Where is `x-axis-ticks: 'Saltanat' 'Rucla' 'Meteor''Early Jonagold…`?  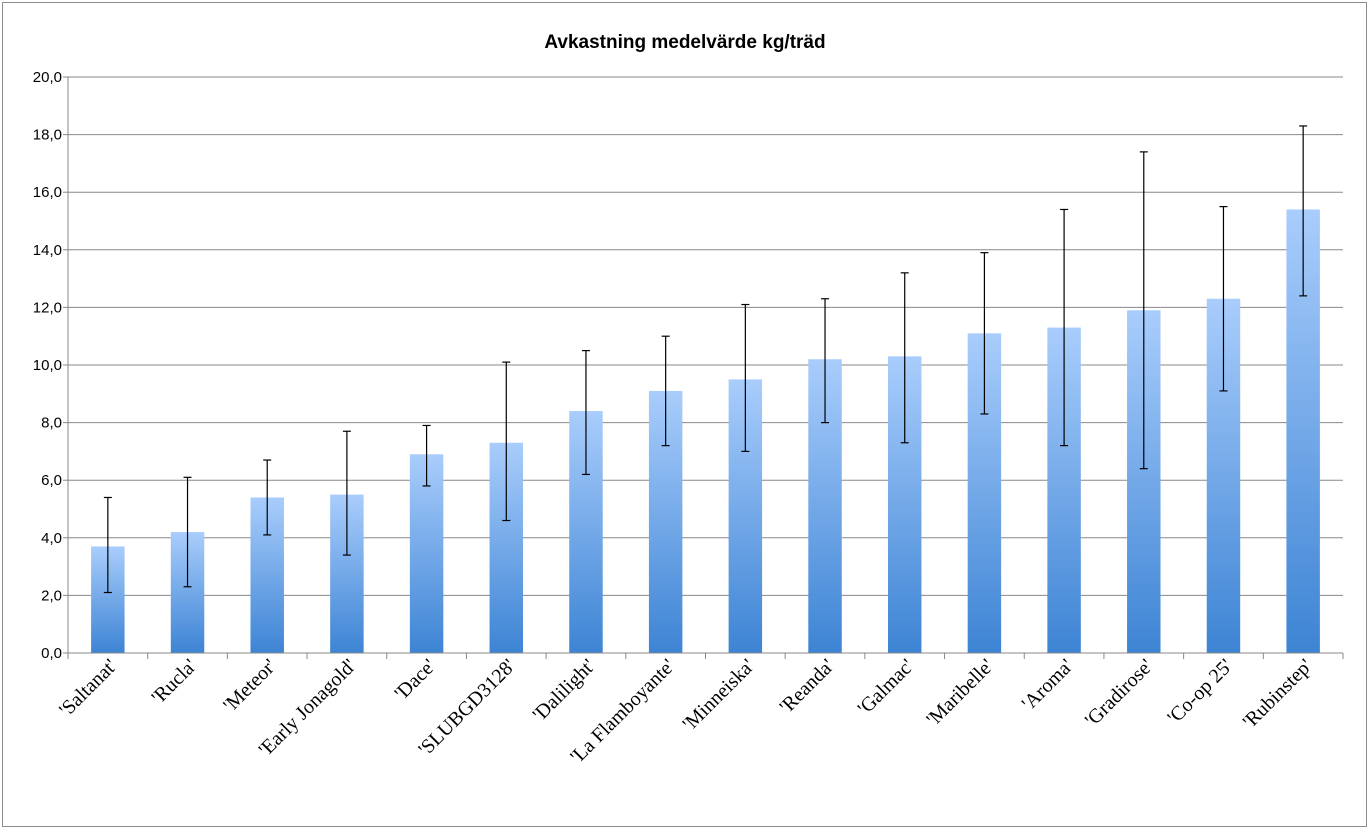
x-axis-ticks: 'Saltanat' 'Rucla' 'Meteor''Early Jonagold… is located at coordinates (686, 711).